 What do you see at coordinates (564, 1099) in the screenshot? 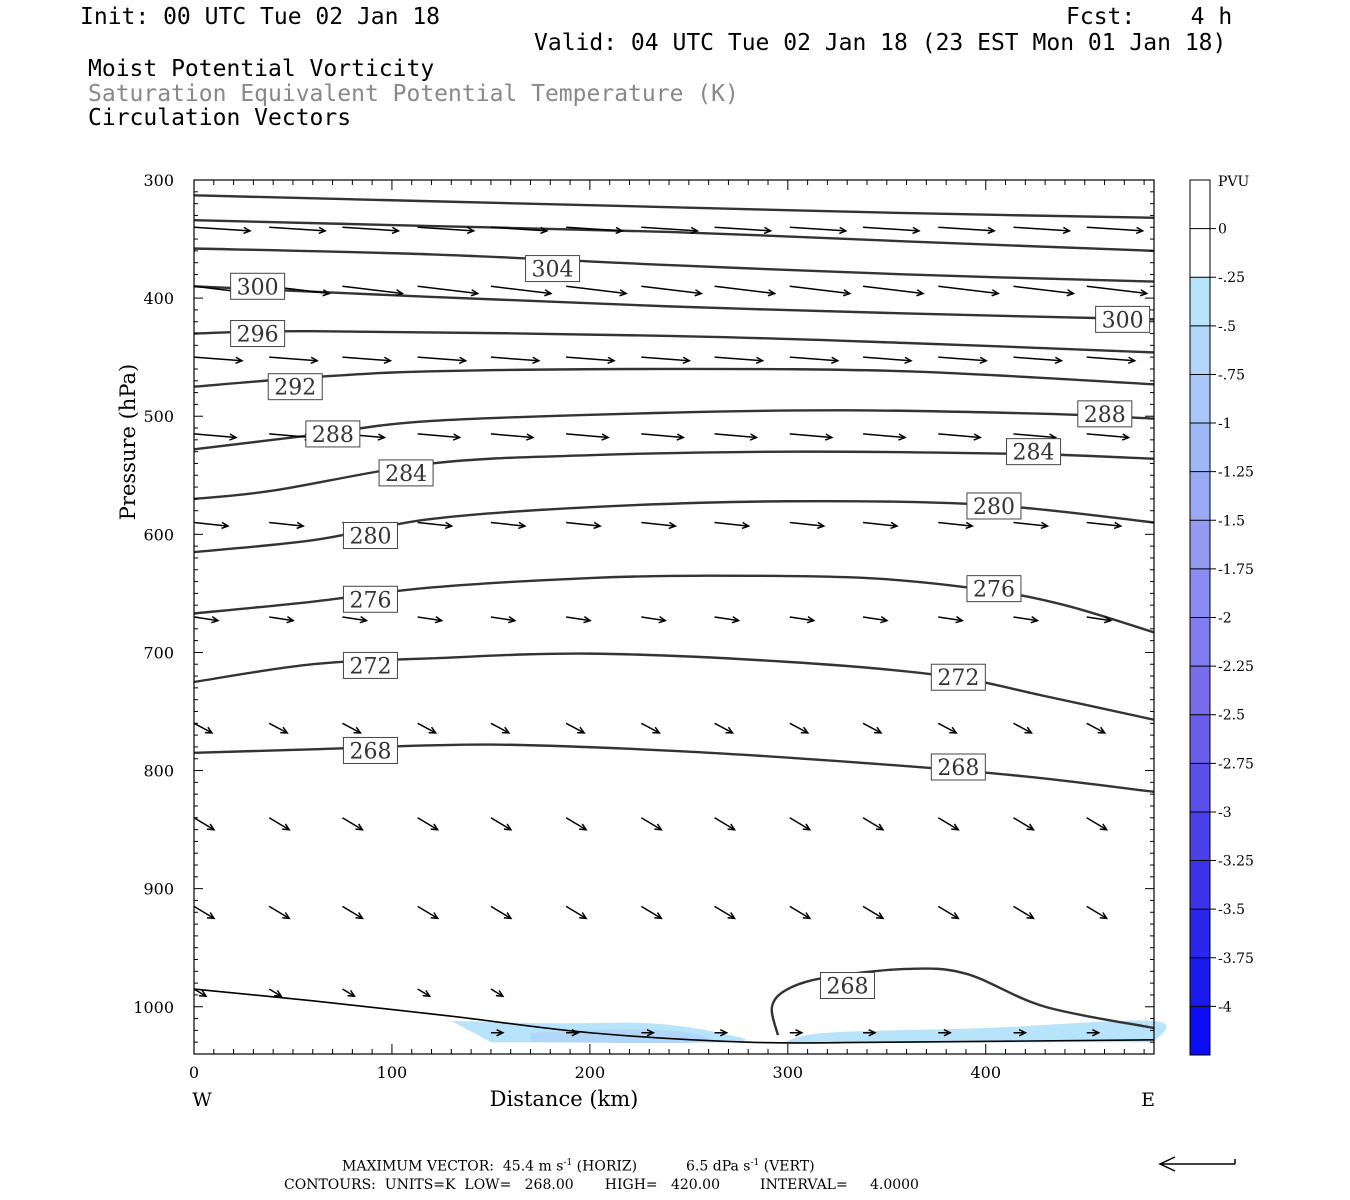
I see `x-axis-title: Distance (km)` at bounding box center [564, 1099].